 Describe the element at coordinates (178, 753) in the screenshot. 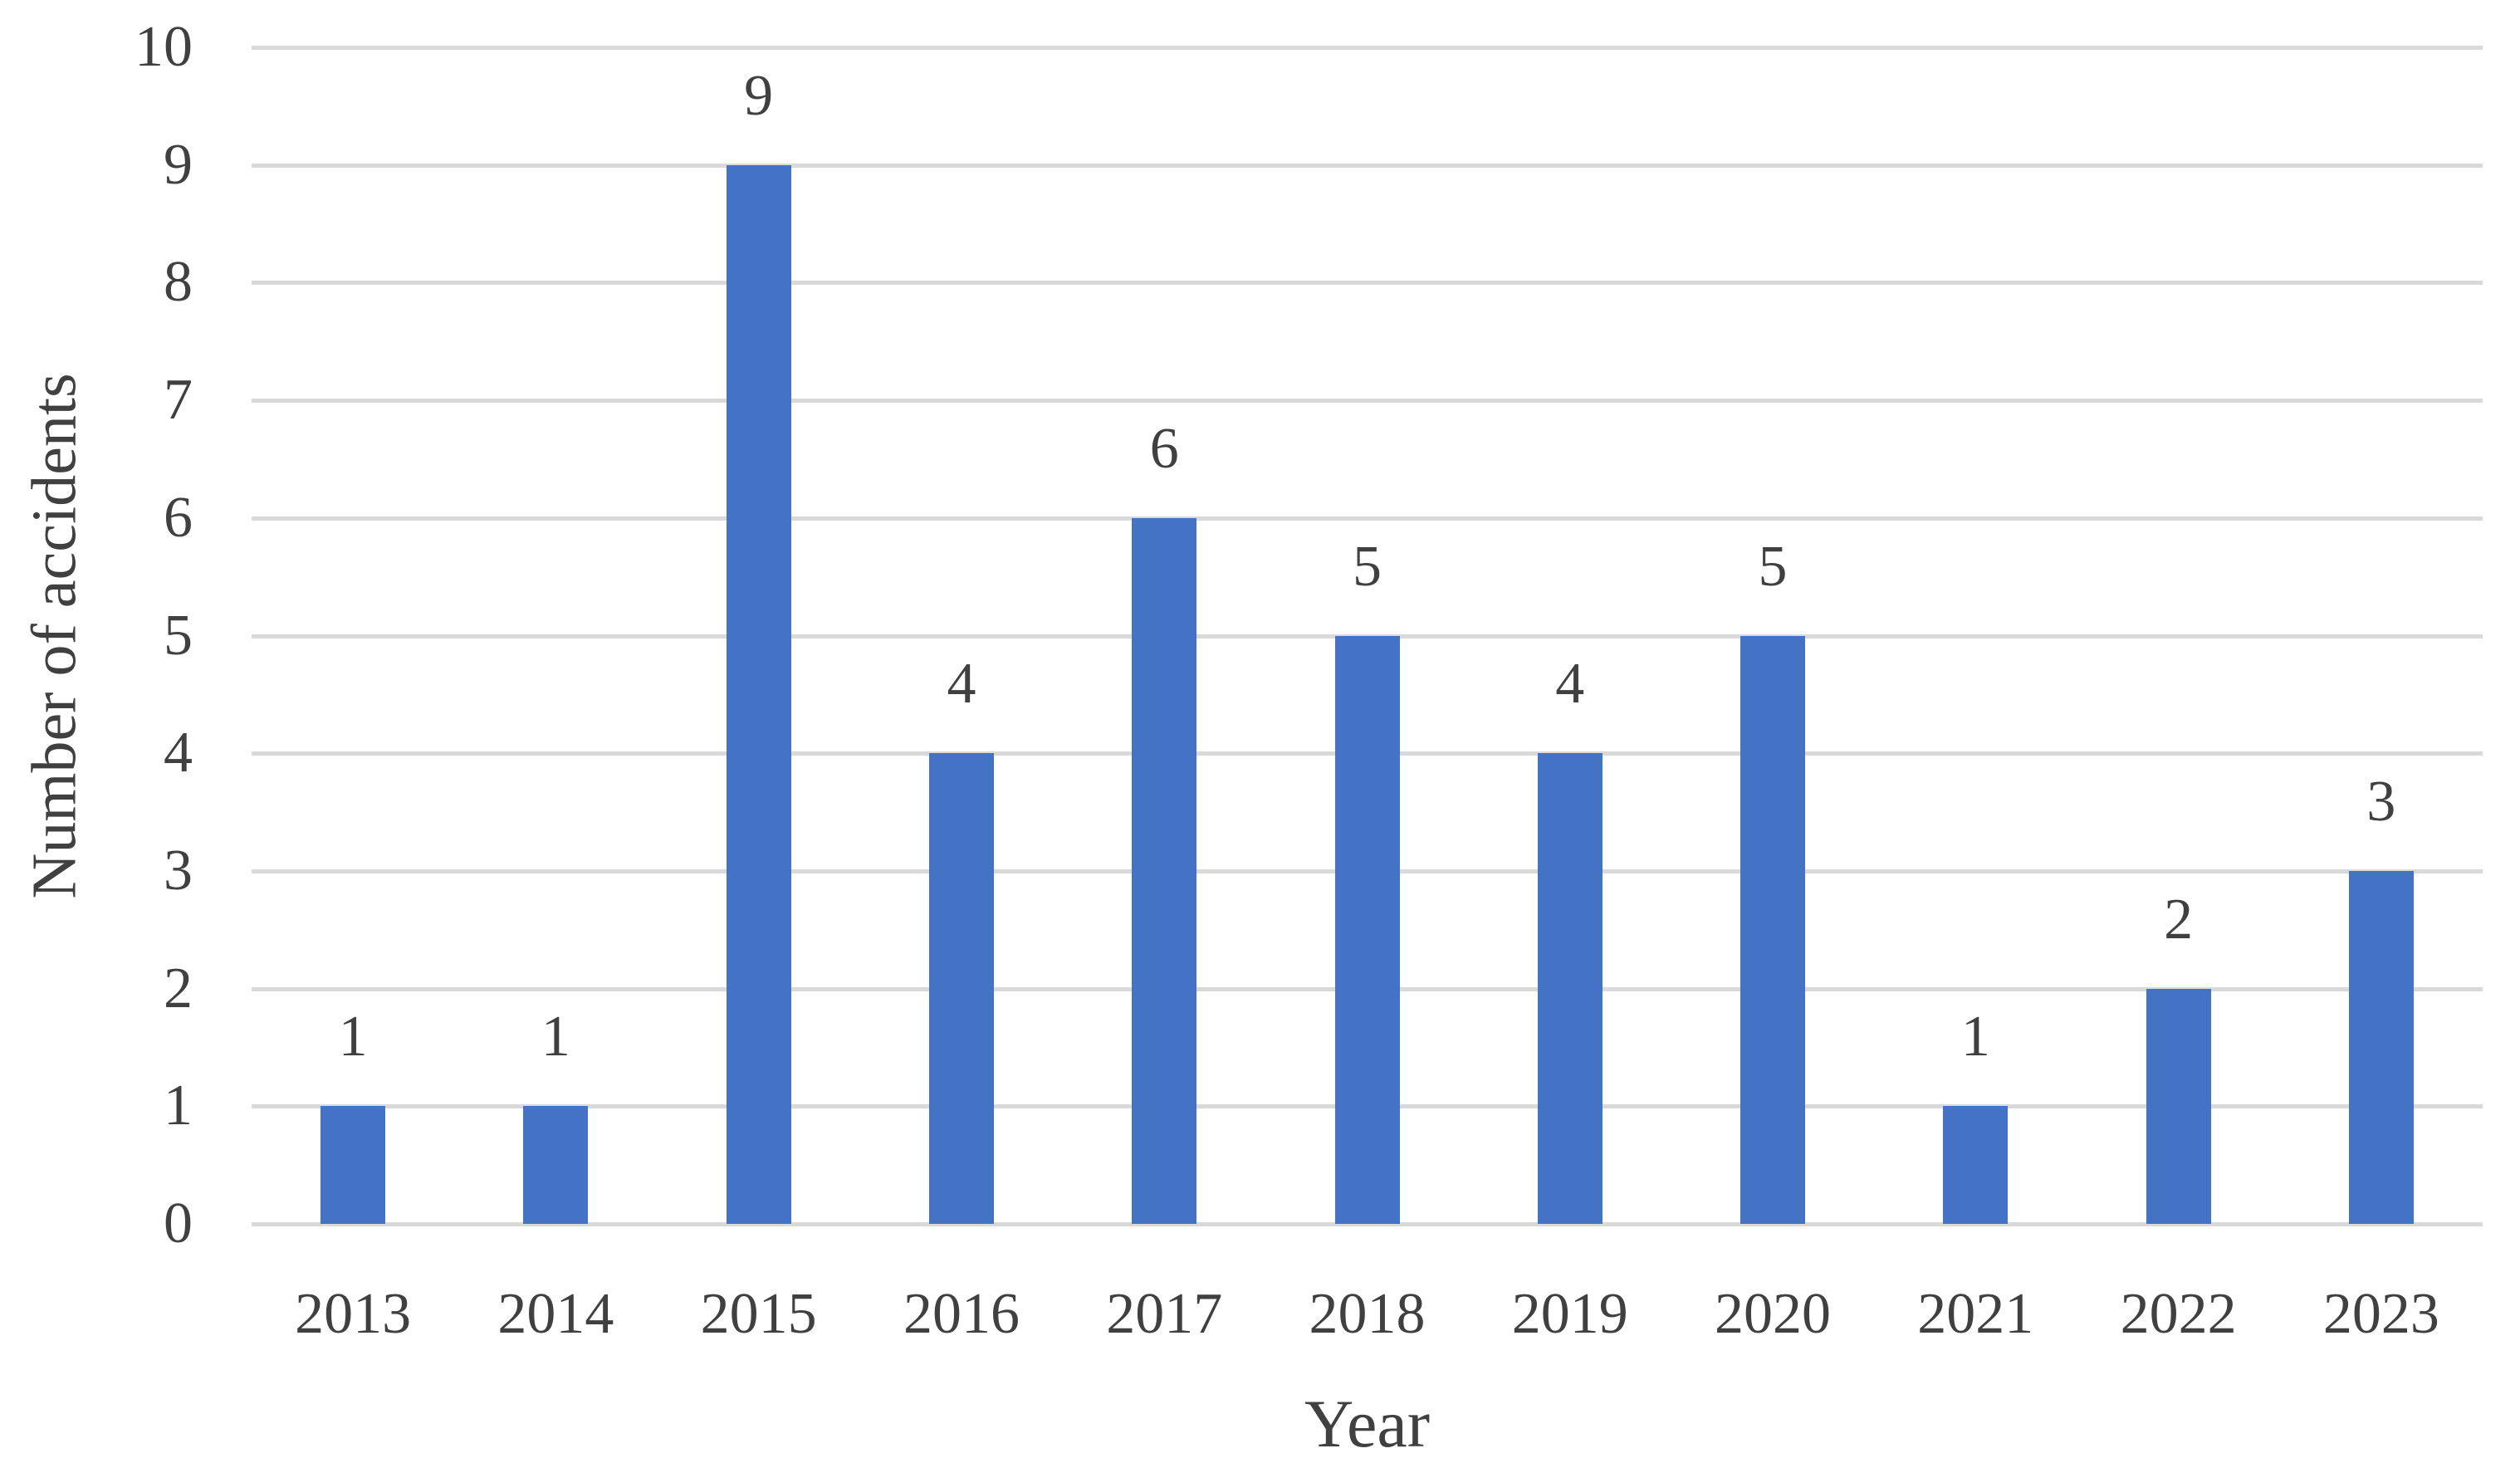

I see `y-tick-label-4: 4` at that location.